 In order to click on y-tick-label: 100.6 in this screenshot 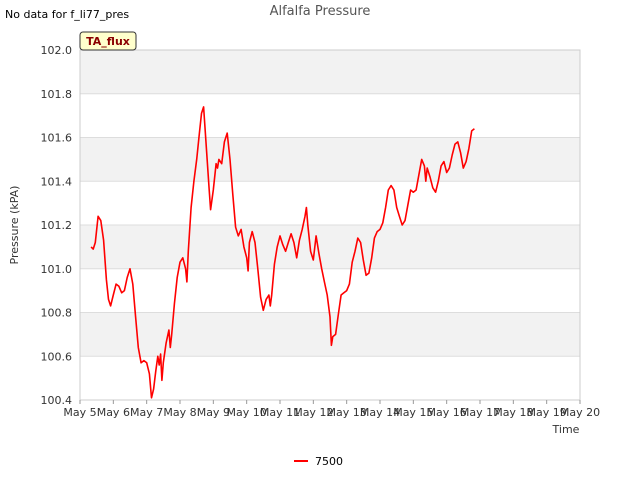, I will do `click(57, 356)`.